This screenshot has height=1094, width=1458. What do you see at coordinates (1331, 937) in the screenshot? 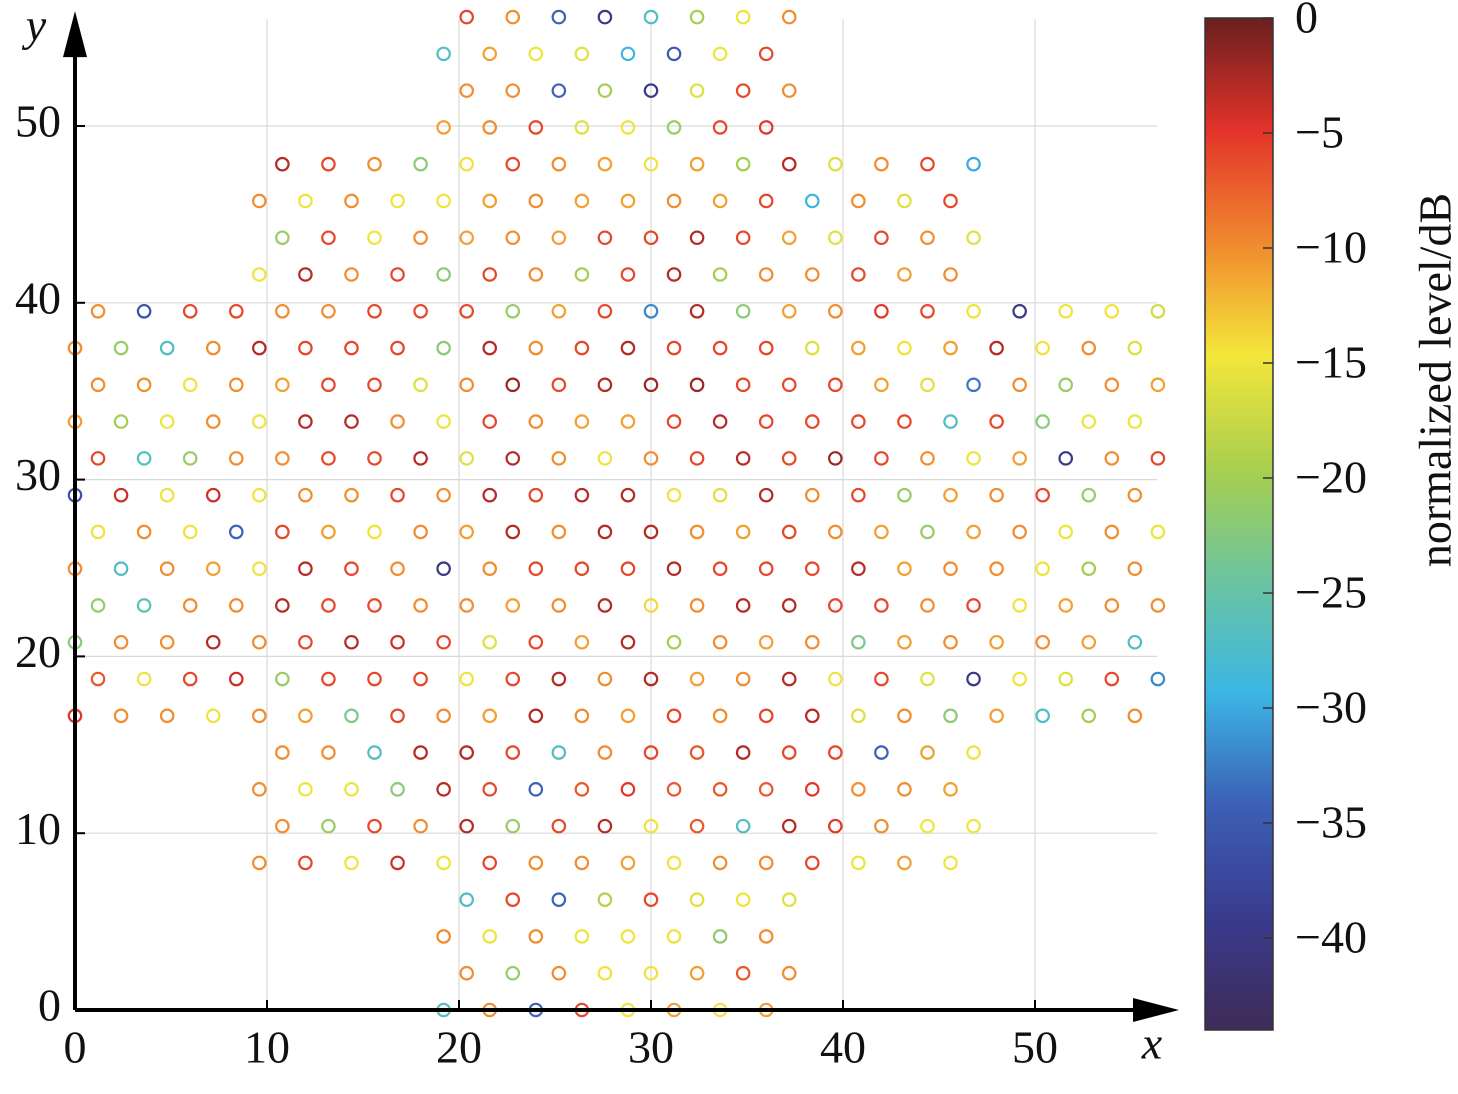
I see `colorbar-tick-label: −40` at bounding box center [1331, 937].